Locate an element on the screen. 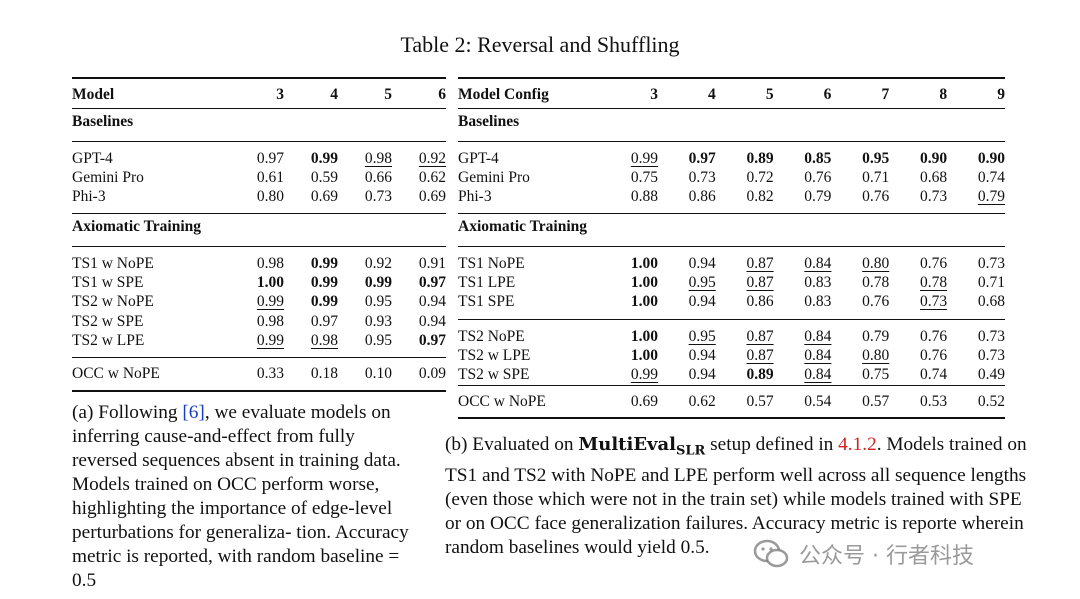 The width and height of the screenshot is (1080, 599). cell-value: 0.86 is located at coordinates (760, 302).